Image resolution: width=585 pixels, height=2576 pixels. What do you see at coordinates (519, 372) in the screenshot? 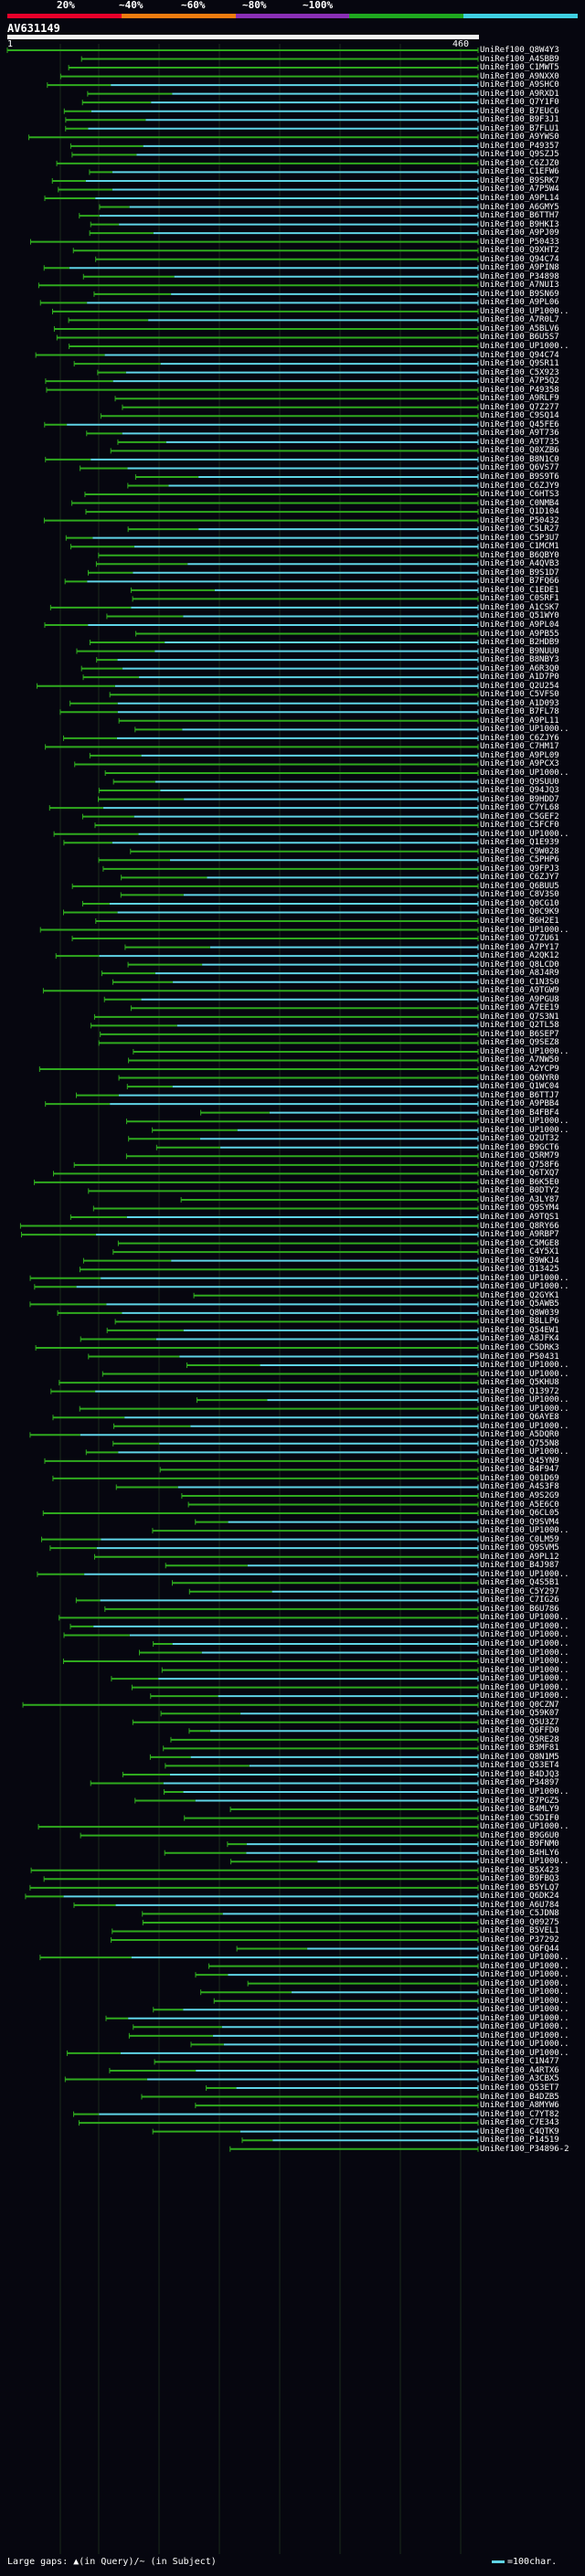
I see `hit-label: UniRef100_C5X923` at bounding box center [519, 372].